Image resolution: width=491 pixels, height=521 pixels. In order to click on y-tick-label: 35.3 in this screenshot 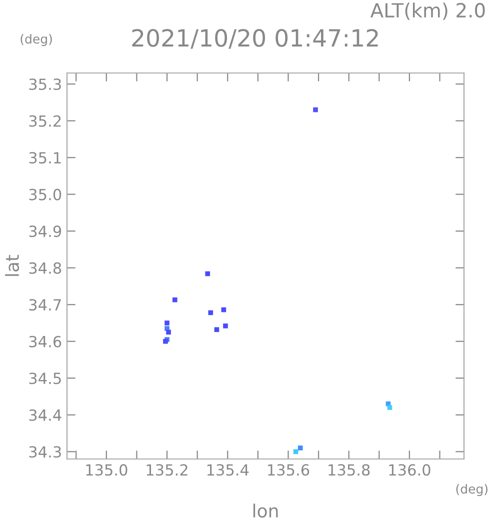, I will do `click(45, 84)`.